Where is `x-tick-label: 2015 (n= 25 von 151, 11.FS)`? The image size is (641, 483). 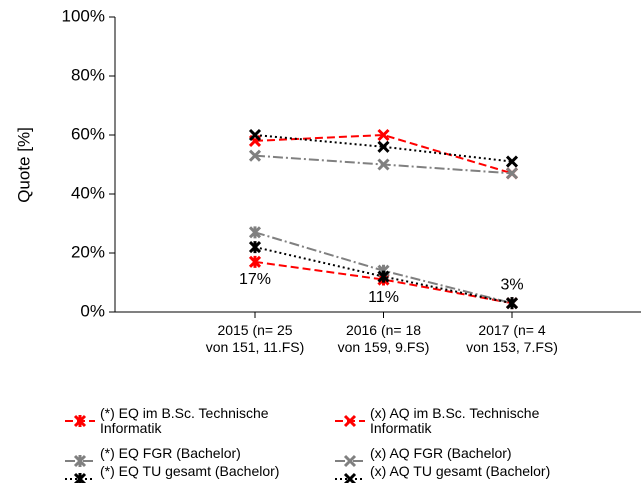
x-tick-label: 2015 (n= 25 von 151, 11.FS) is located at coordinates (255, 338).